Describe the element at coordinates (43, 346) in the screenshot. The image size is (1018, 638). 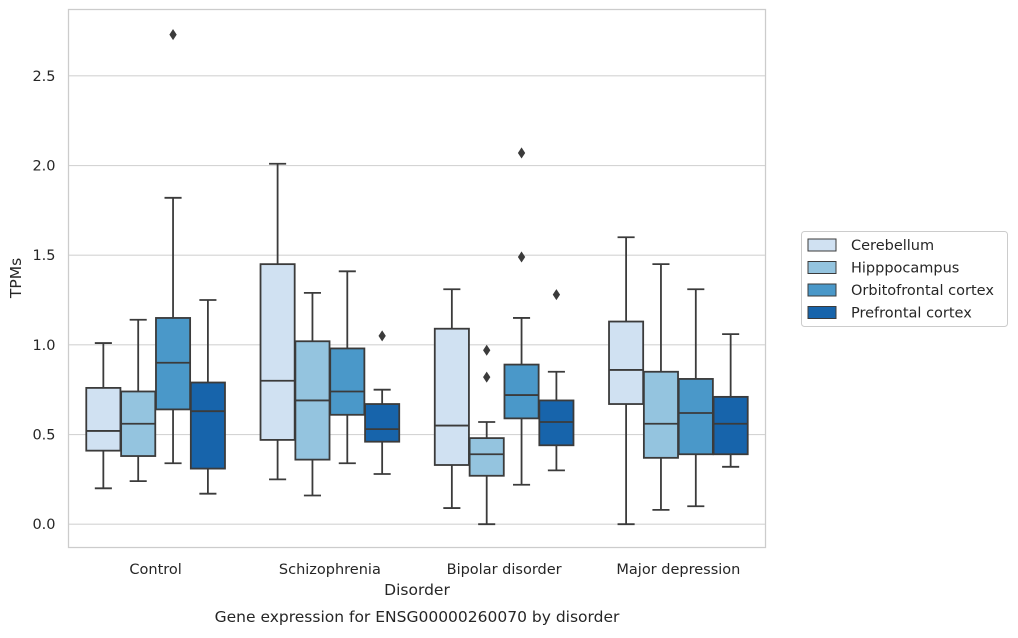
I see `y-tick-label: 1.0` at that location.